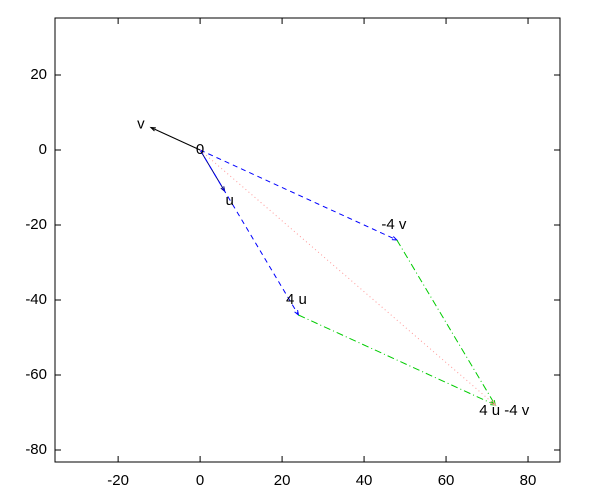 This screenshot has width=600, height=500. I want to click on x-tick-label: -20, so click(118, 480).